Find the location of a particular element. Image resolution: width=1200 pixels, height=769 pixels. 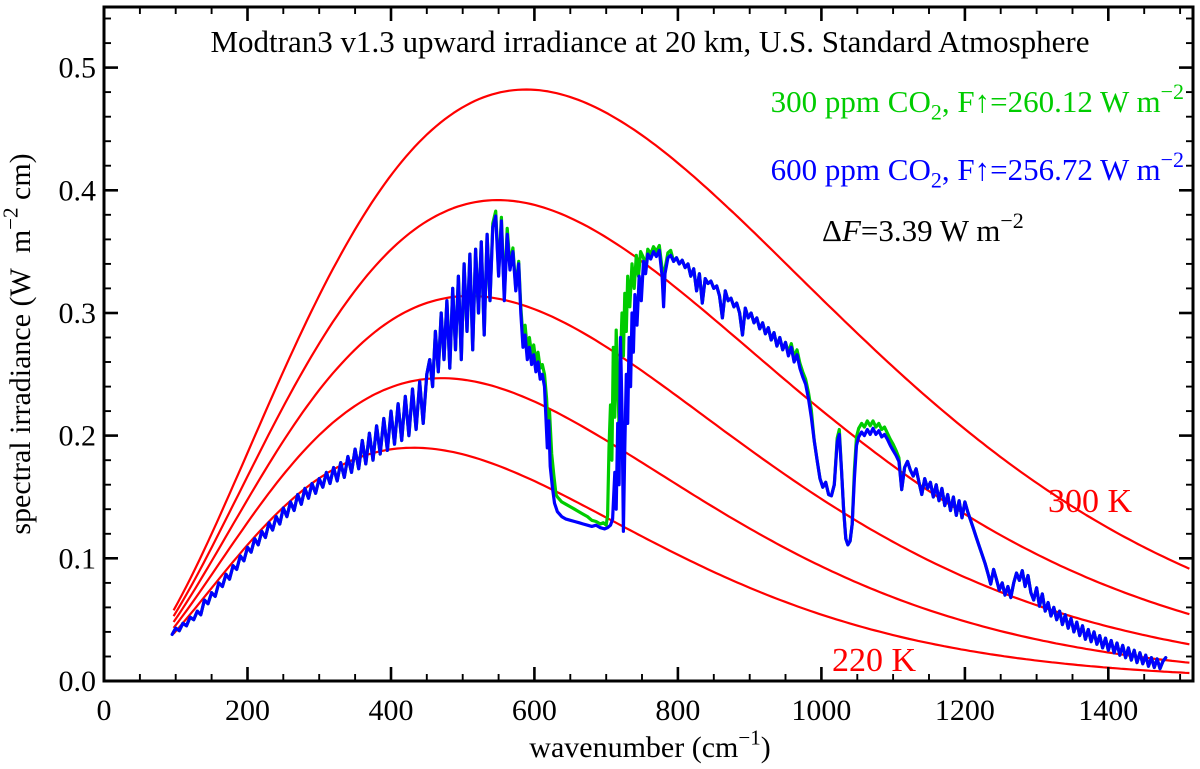

y-tick-label: 0.3 is located at coordinates (78, 313).